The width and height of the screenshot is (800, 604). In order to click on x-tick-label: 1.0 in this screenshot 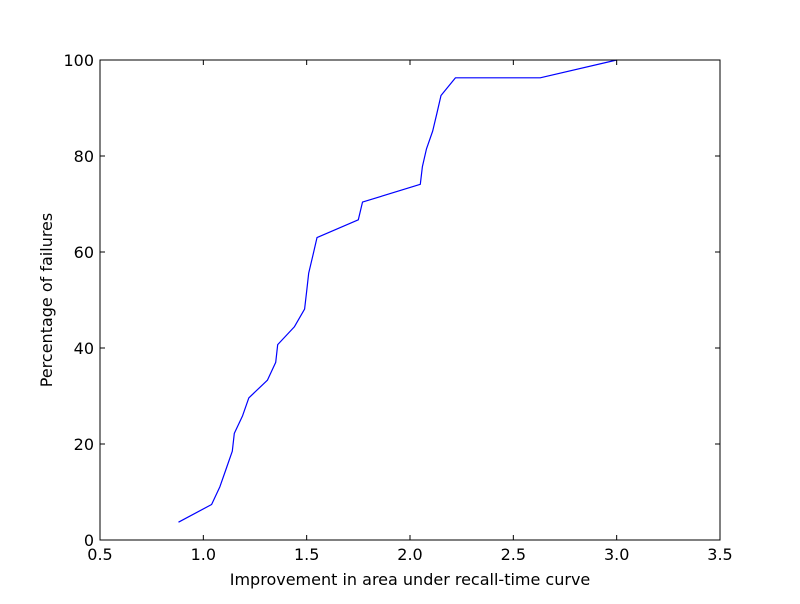, I will do `click(203, 554)`.